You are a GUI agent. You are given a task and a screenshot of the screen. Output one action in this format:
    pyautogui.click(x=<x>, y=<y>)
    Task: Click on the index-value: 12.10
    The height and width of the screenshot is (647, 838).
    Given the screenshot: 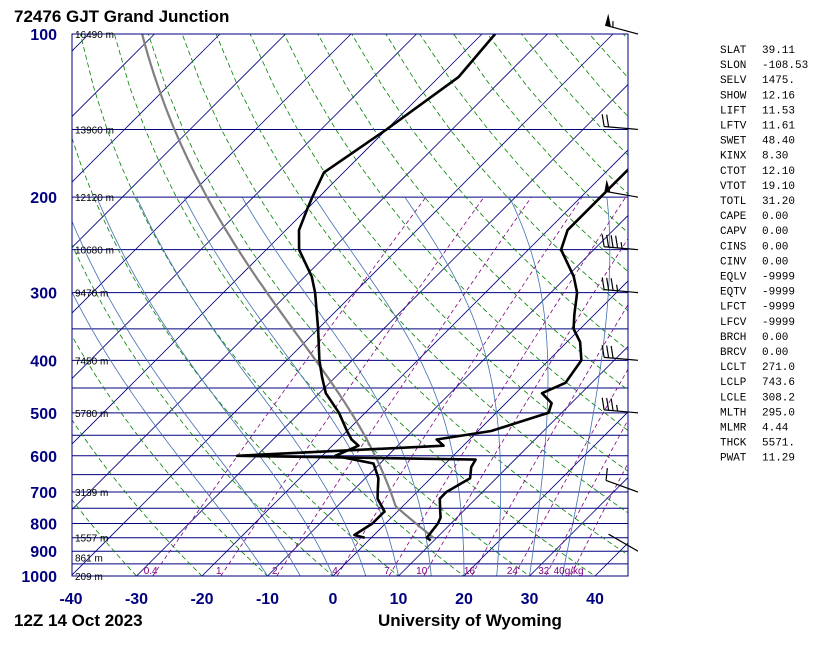 What is the action you would take?
    pyautogui.click(x=778, y=172)
    